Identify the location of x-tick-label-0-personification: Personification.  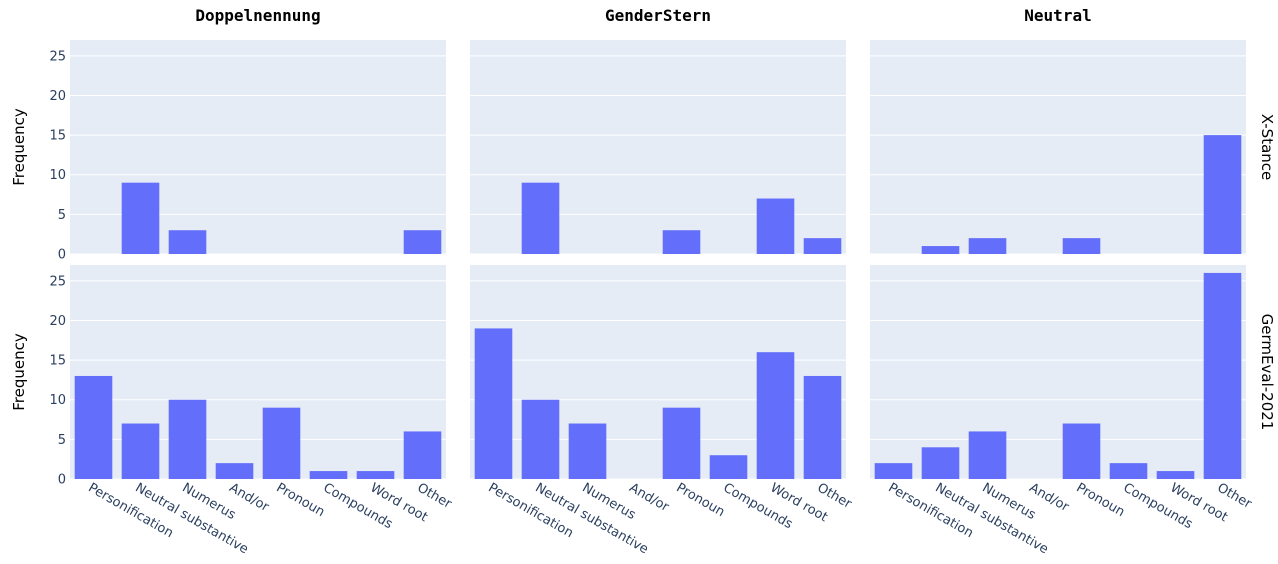
(131, 510).